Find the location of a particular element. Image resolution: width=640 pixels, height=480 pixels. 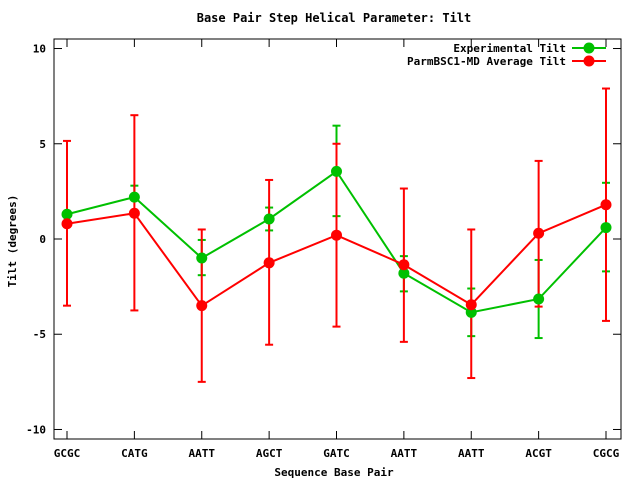

x-tick-label: GATC is located at coordinates (336, 453).